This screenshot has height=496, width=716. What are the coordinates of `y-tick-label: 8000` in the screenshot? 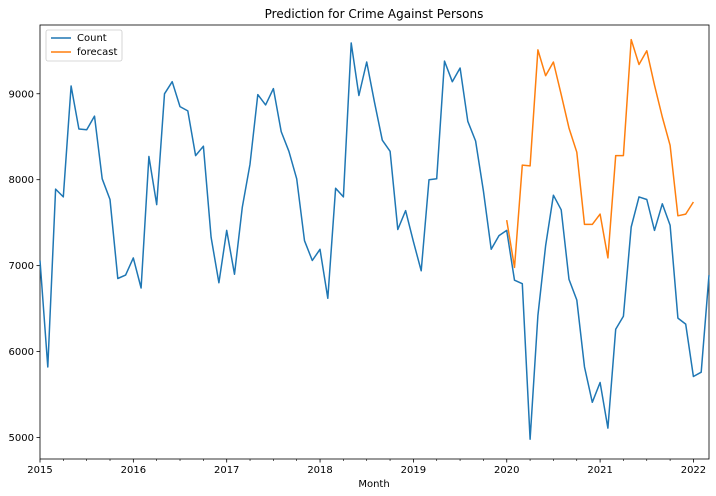 It's located at (21, 180).